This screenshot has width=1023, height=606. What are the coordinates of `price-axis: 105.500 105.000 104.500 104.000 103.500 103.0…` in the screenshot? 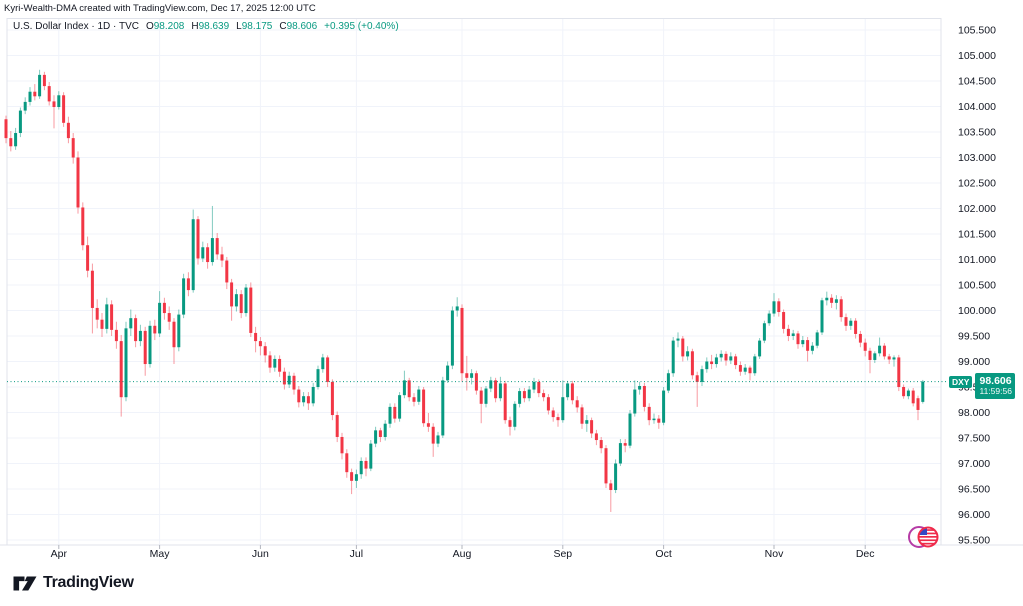 It's located at (977, 286).